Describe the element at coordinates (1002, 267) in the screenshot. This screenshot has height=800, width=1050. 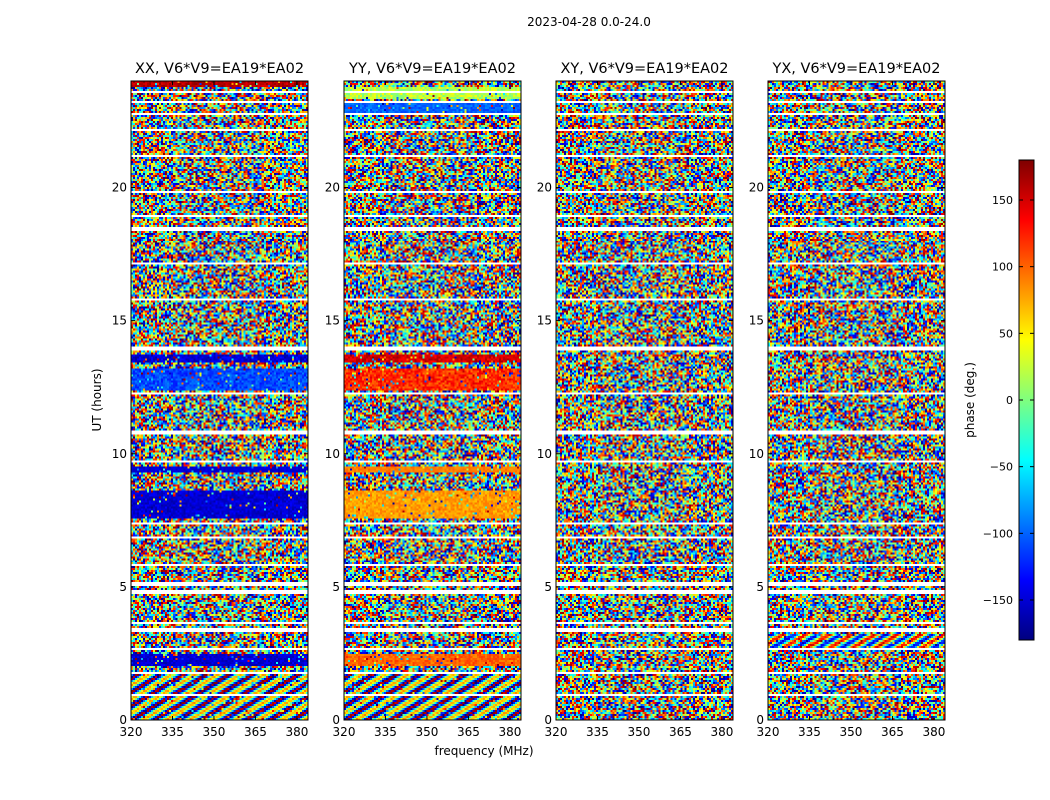
I see `colorbar-tick-label: 100` at that location.